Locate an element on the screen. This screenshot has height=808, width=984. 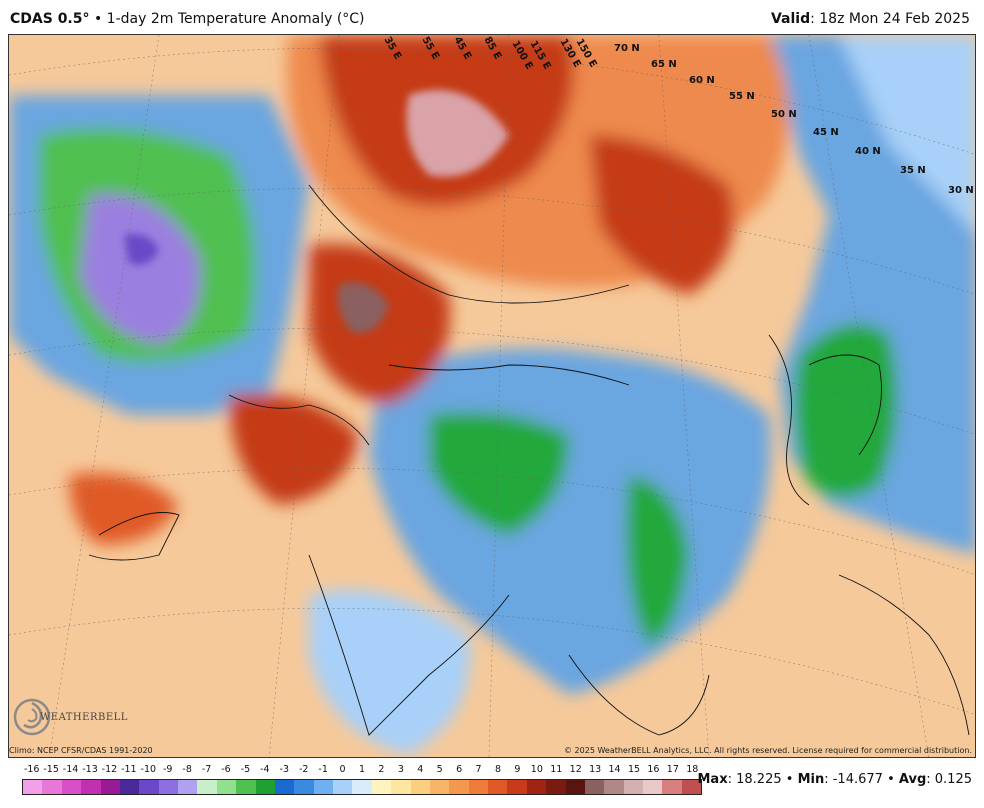
legend-tick-label: -15 is located at coordinates (51, 769).